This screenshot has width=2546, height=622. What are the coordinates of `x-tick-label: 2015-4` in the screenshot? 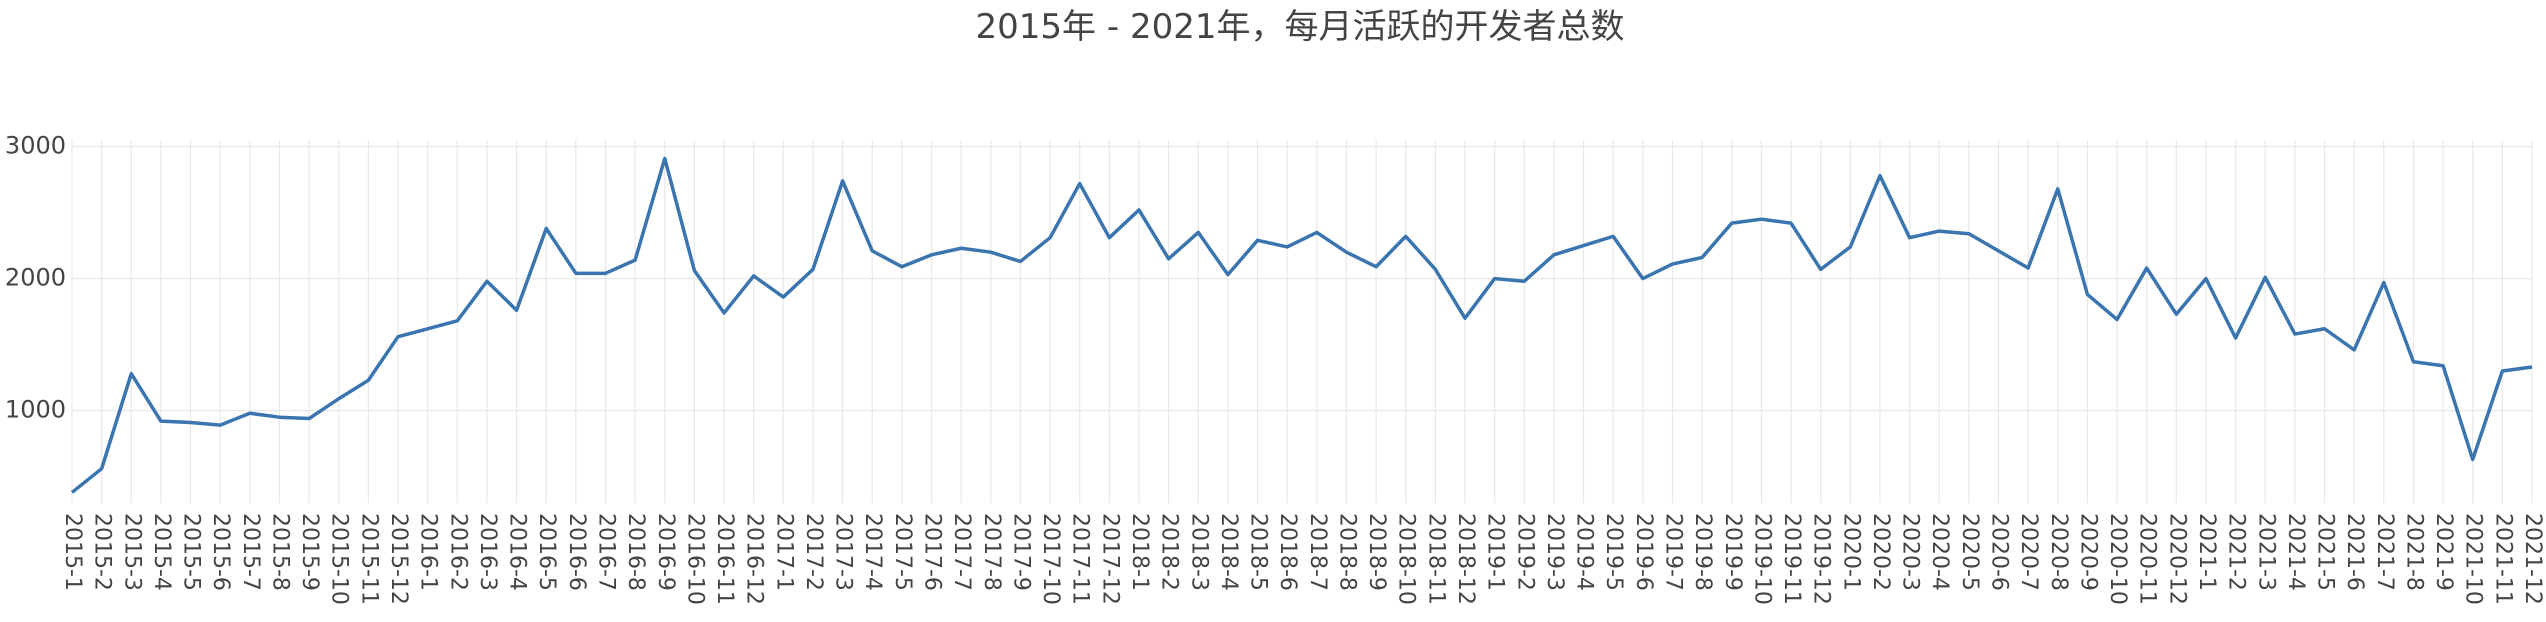 It's located at (161, 552).